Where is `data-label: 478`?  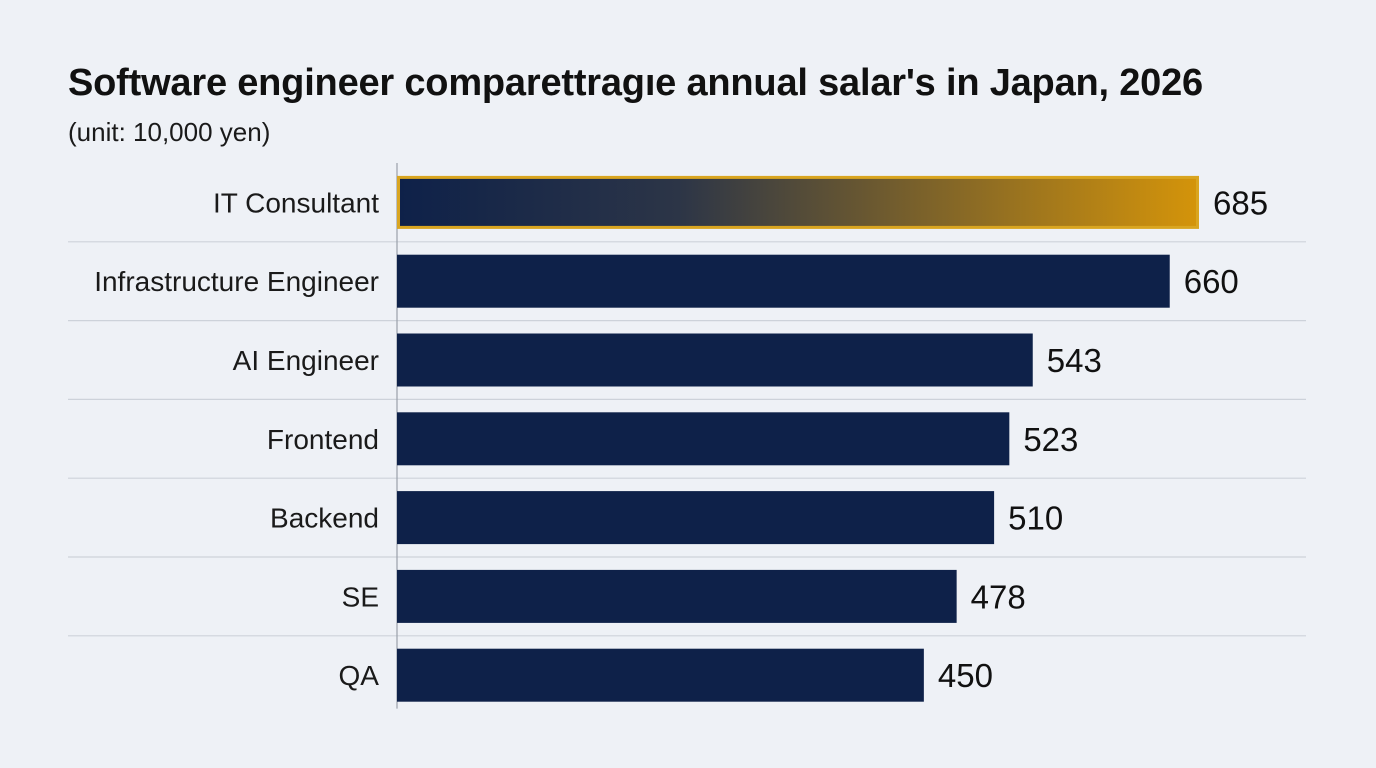 data-label: 478 is located at coordinates (998, 596).